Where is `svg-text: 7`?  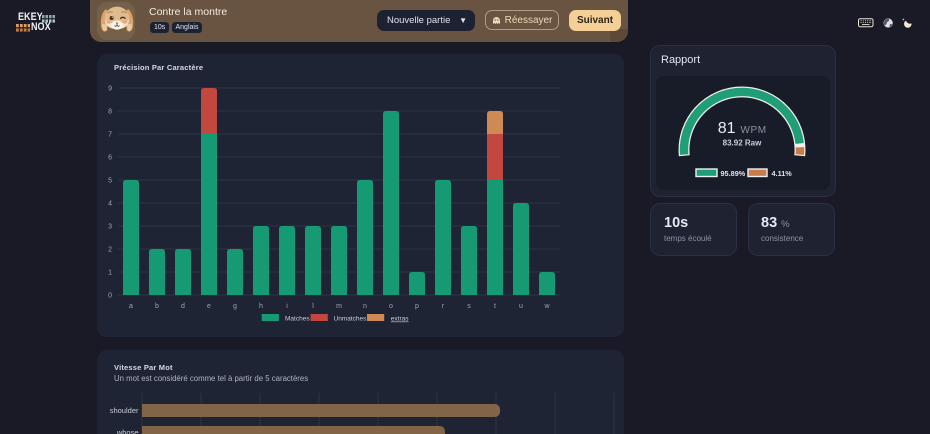 svg-text: 7 is located at coordinates (110, 135).